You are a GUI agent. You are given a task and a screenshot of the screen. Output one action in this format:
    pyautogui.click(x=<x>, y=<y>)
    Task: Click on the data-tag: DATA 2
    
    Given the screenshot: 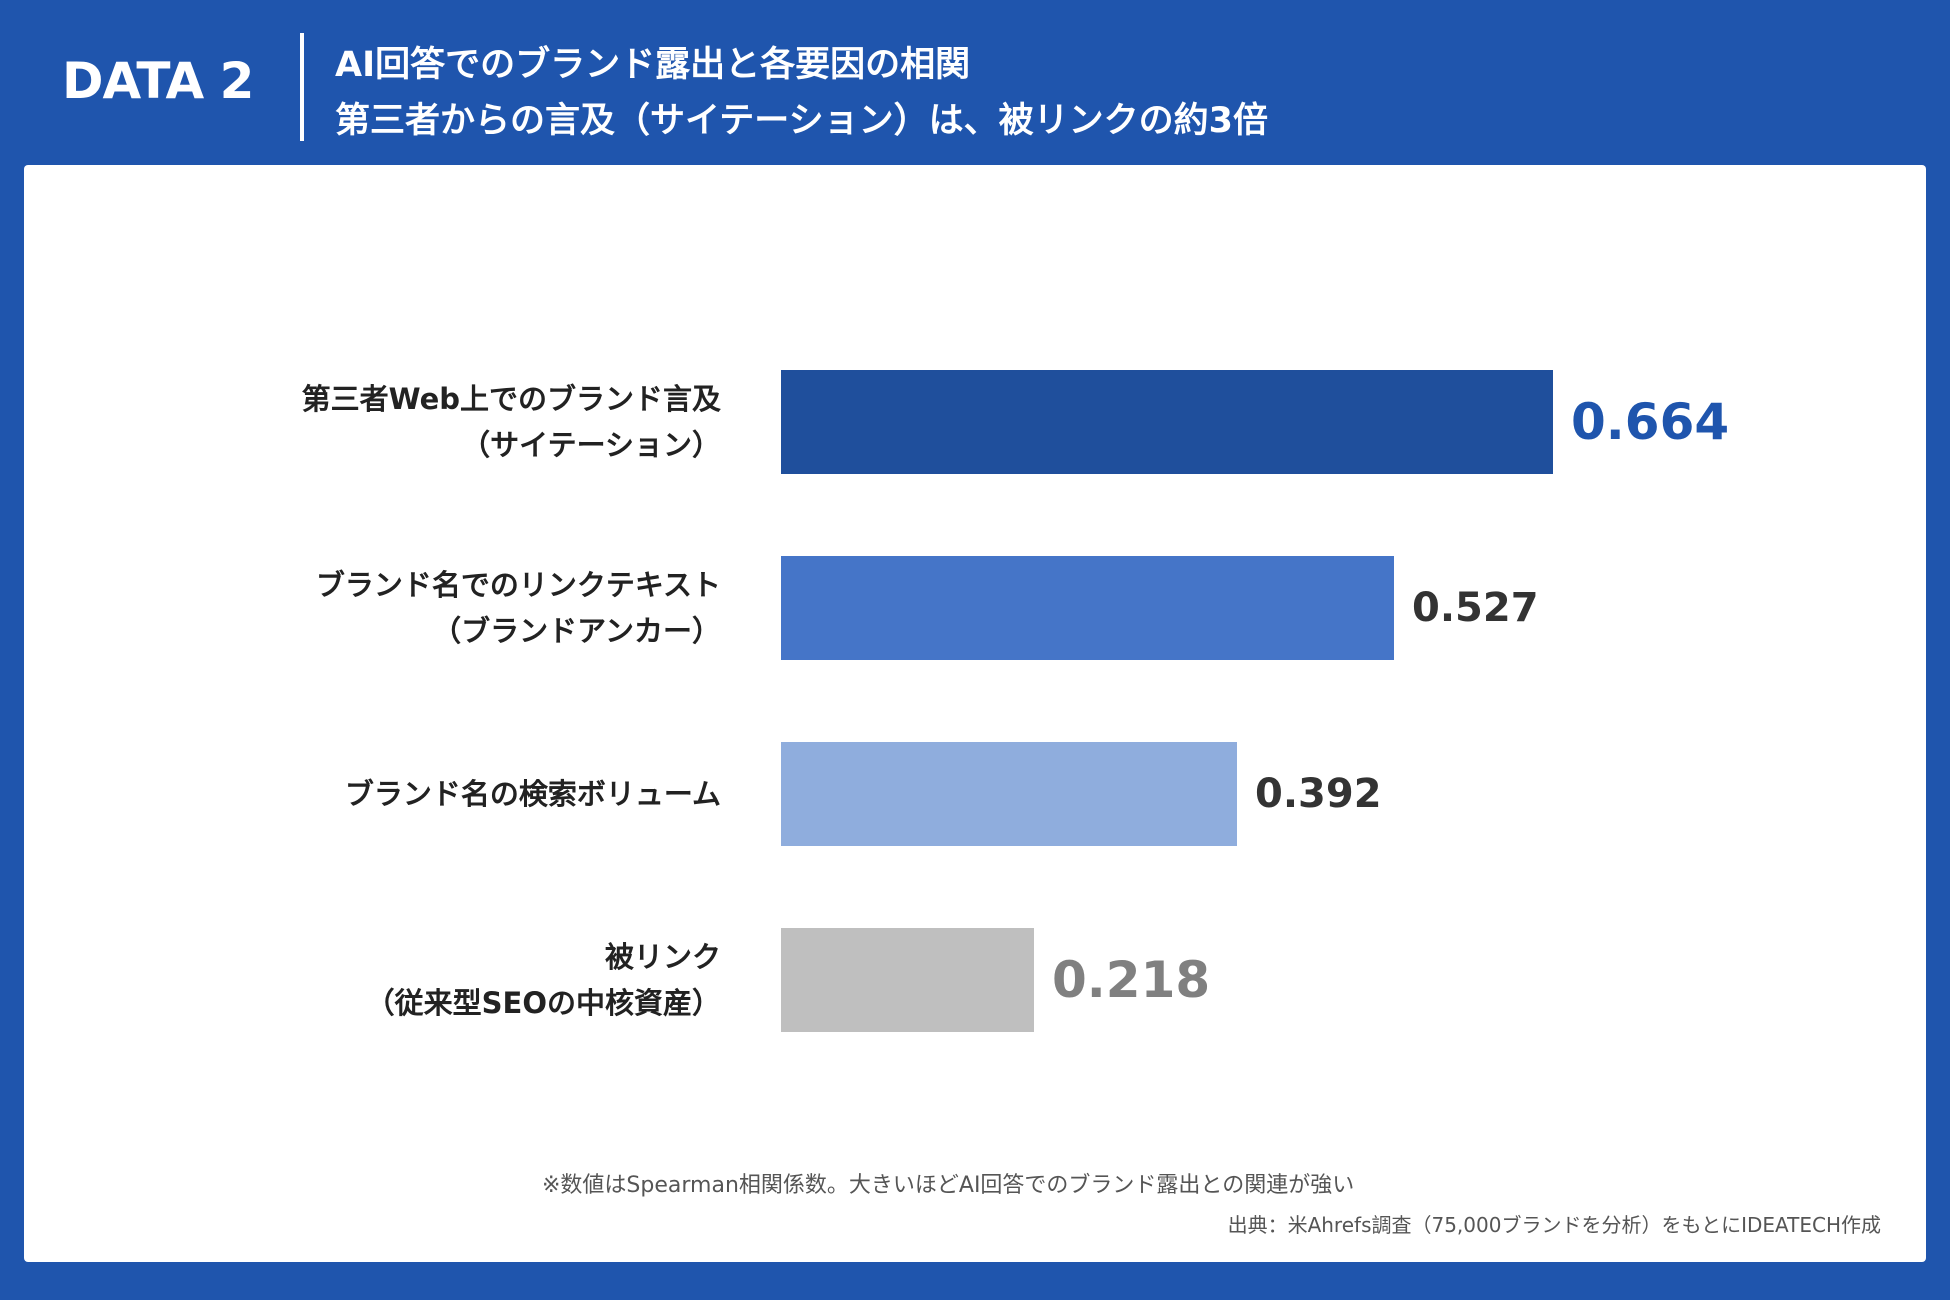 What is the action you would take?
    pyautogui.click(x=158, y=81)
    